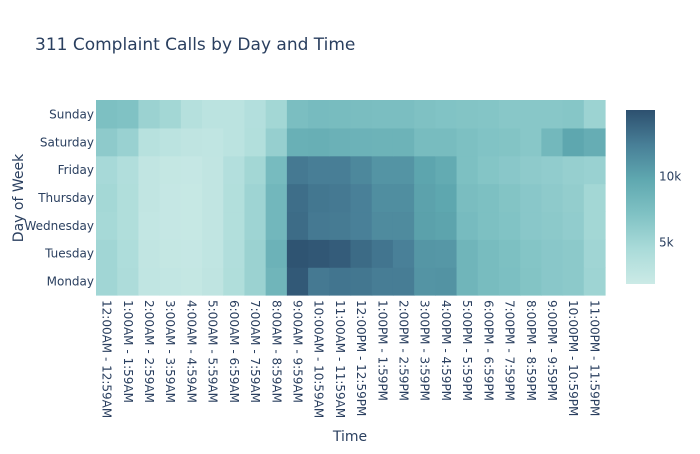 This screenshot has height=454, width=700. Describe the element at coordinates (65, 198) in the screenshot. I see `y-tick-label: Thursday` at that location.